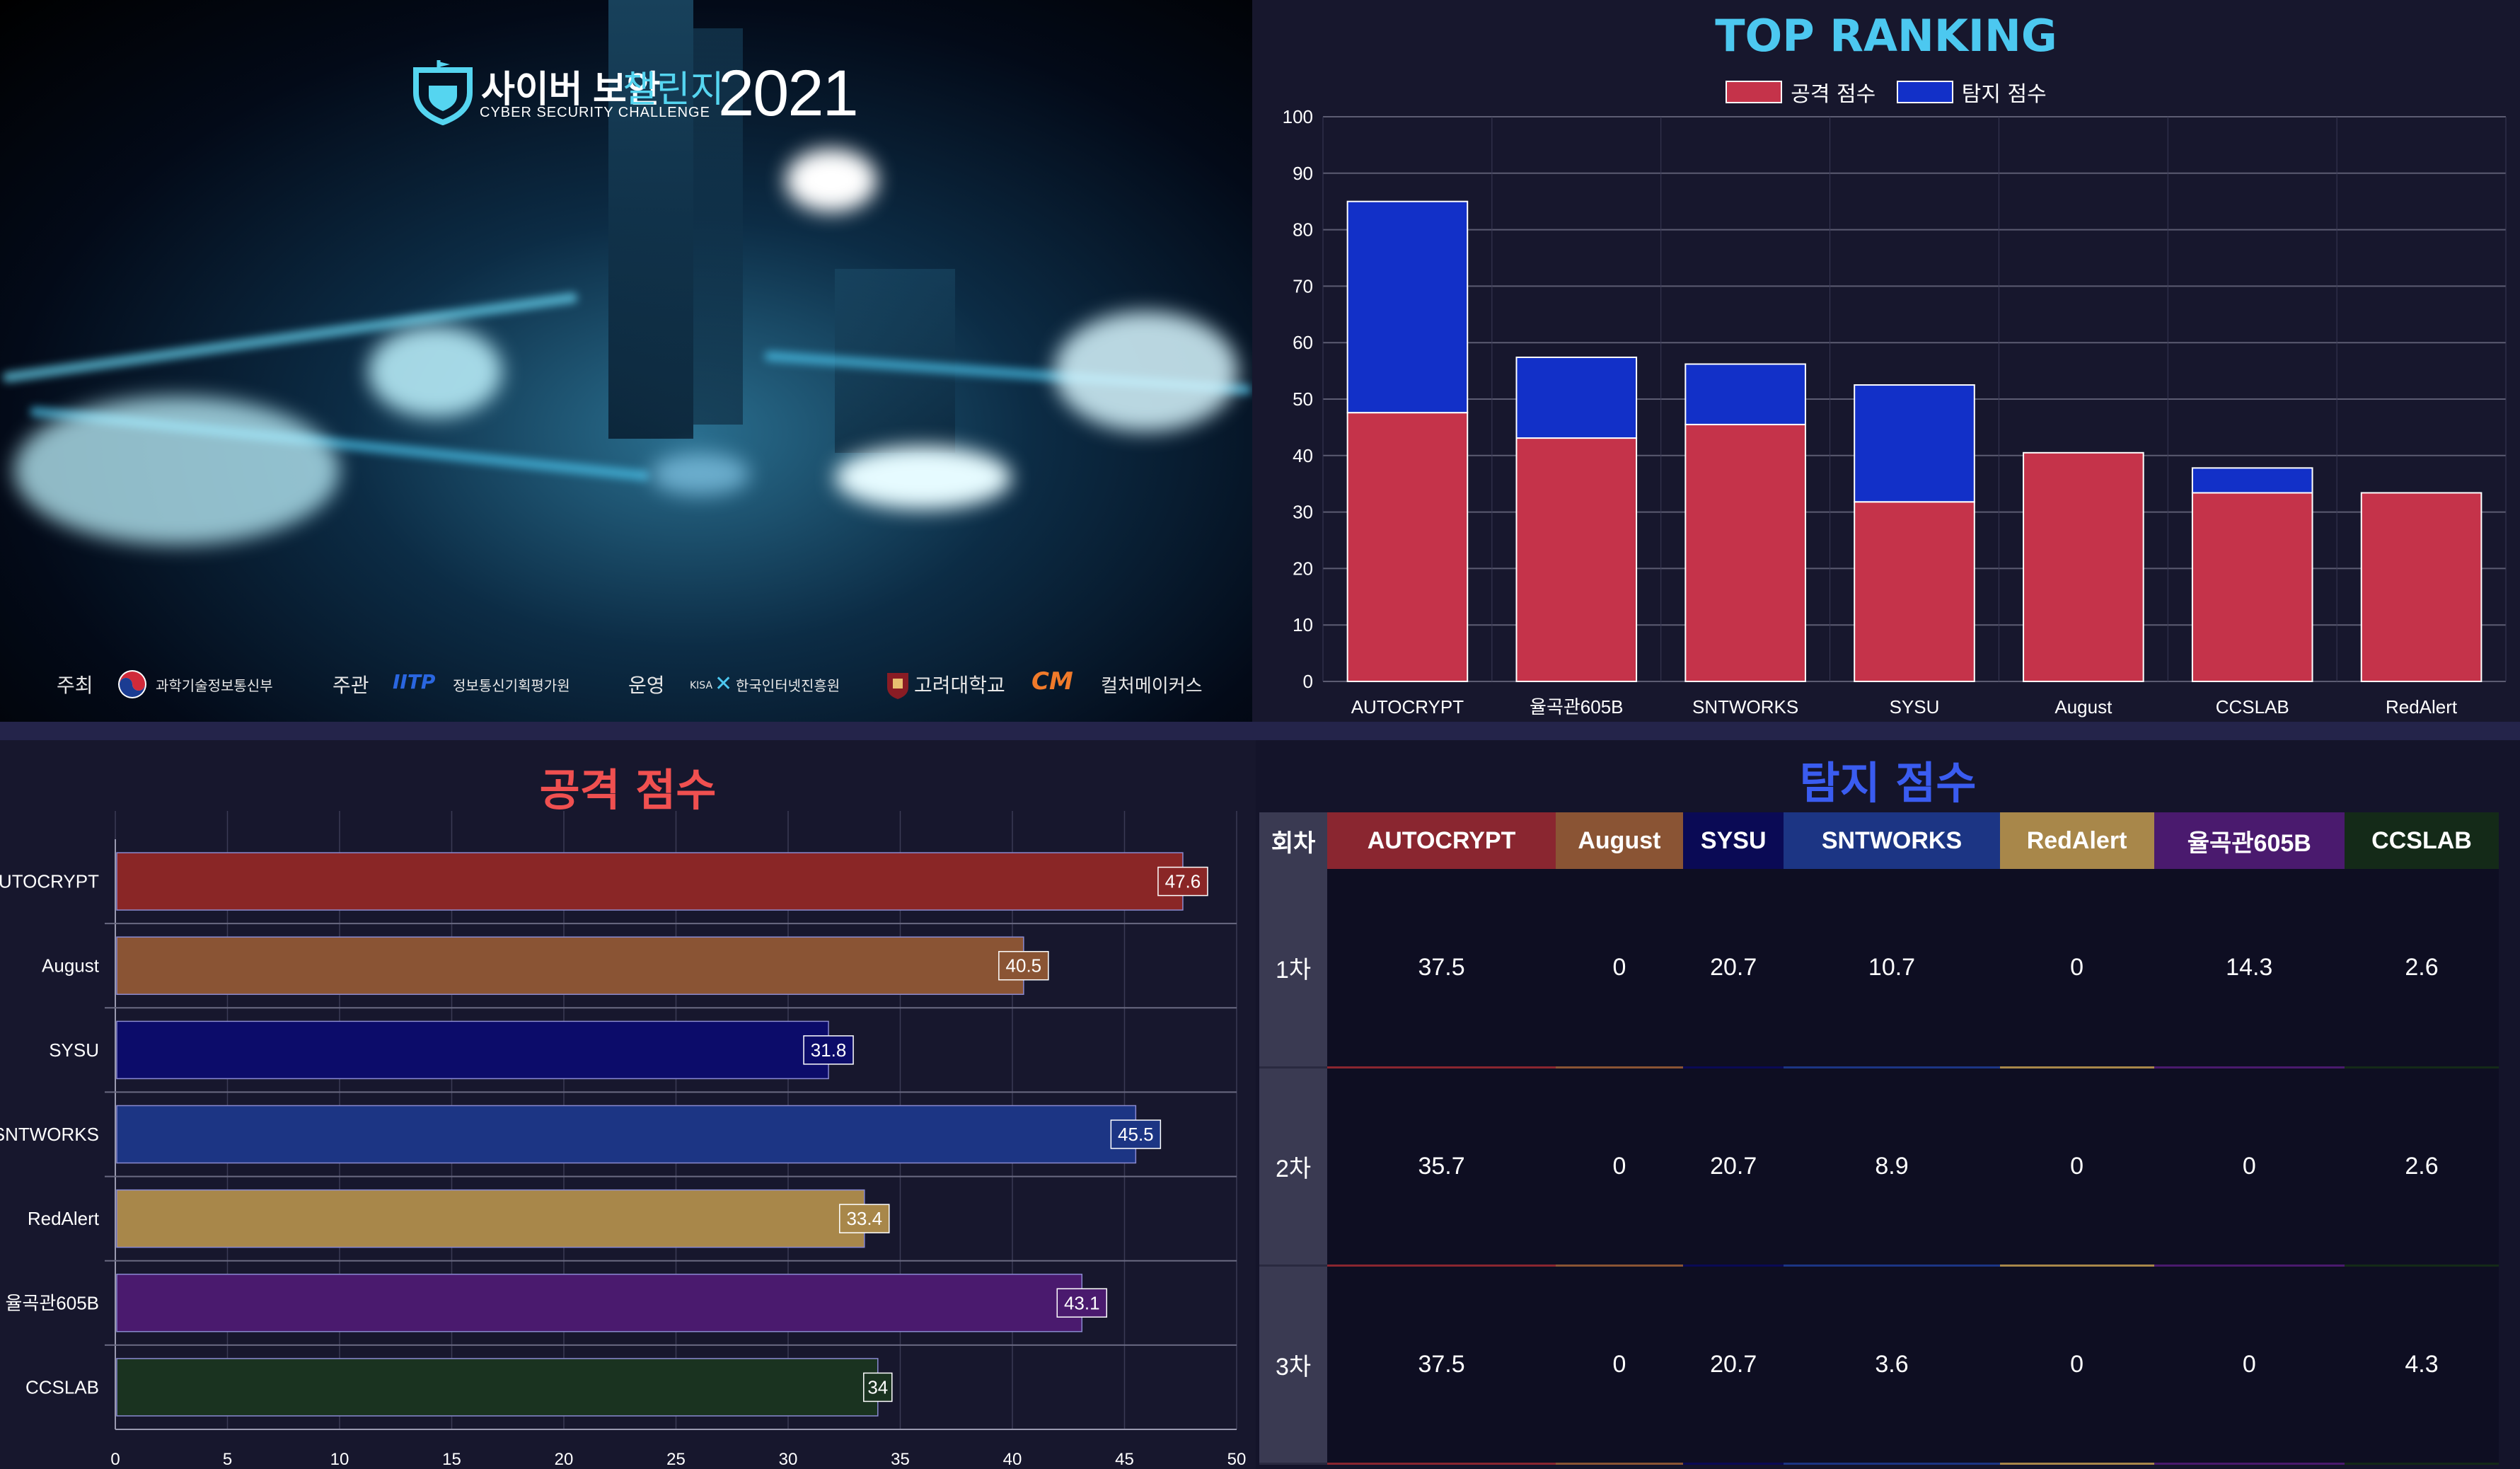 The height and width of the screenshot is (1469, 2520). Describe the element at coordinates (1125, 1459) in the screenshot. I see `x-tick-label: 45` at that location.